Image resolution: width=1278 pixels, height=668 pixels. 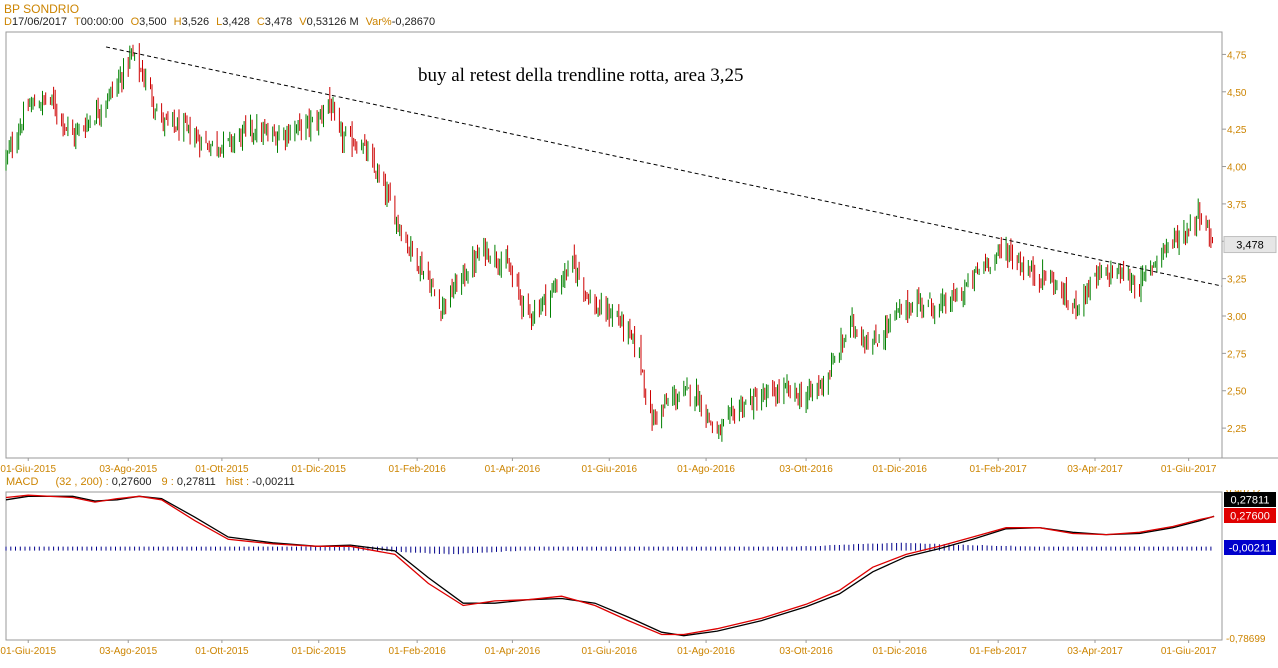 I want to click on y-tick-label: 4,00, so click(x=1237, y=168).